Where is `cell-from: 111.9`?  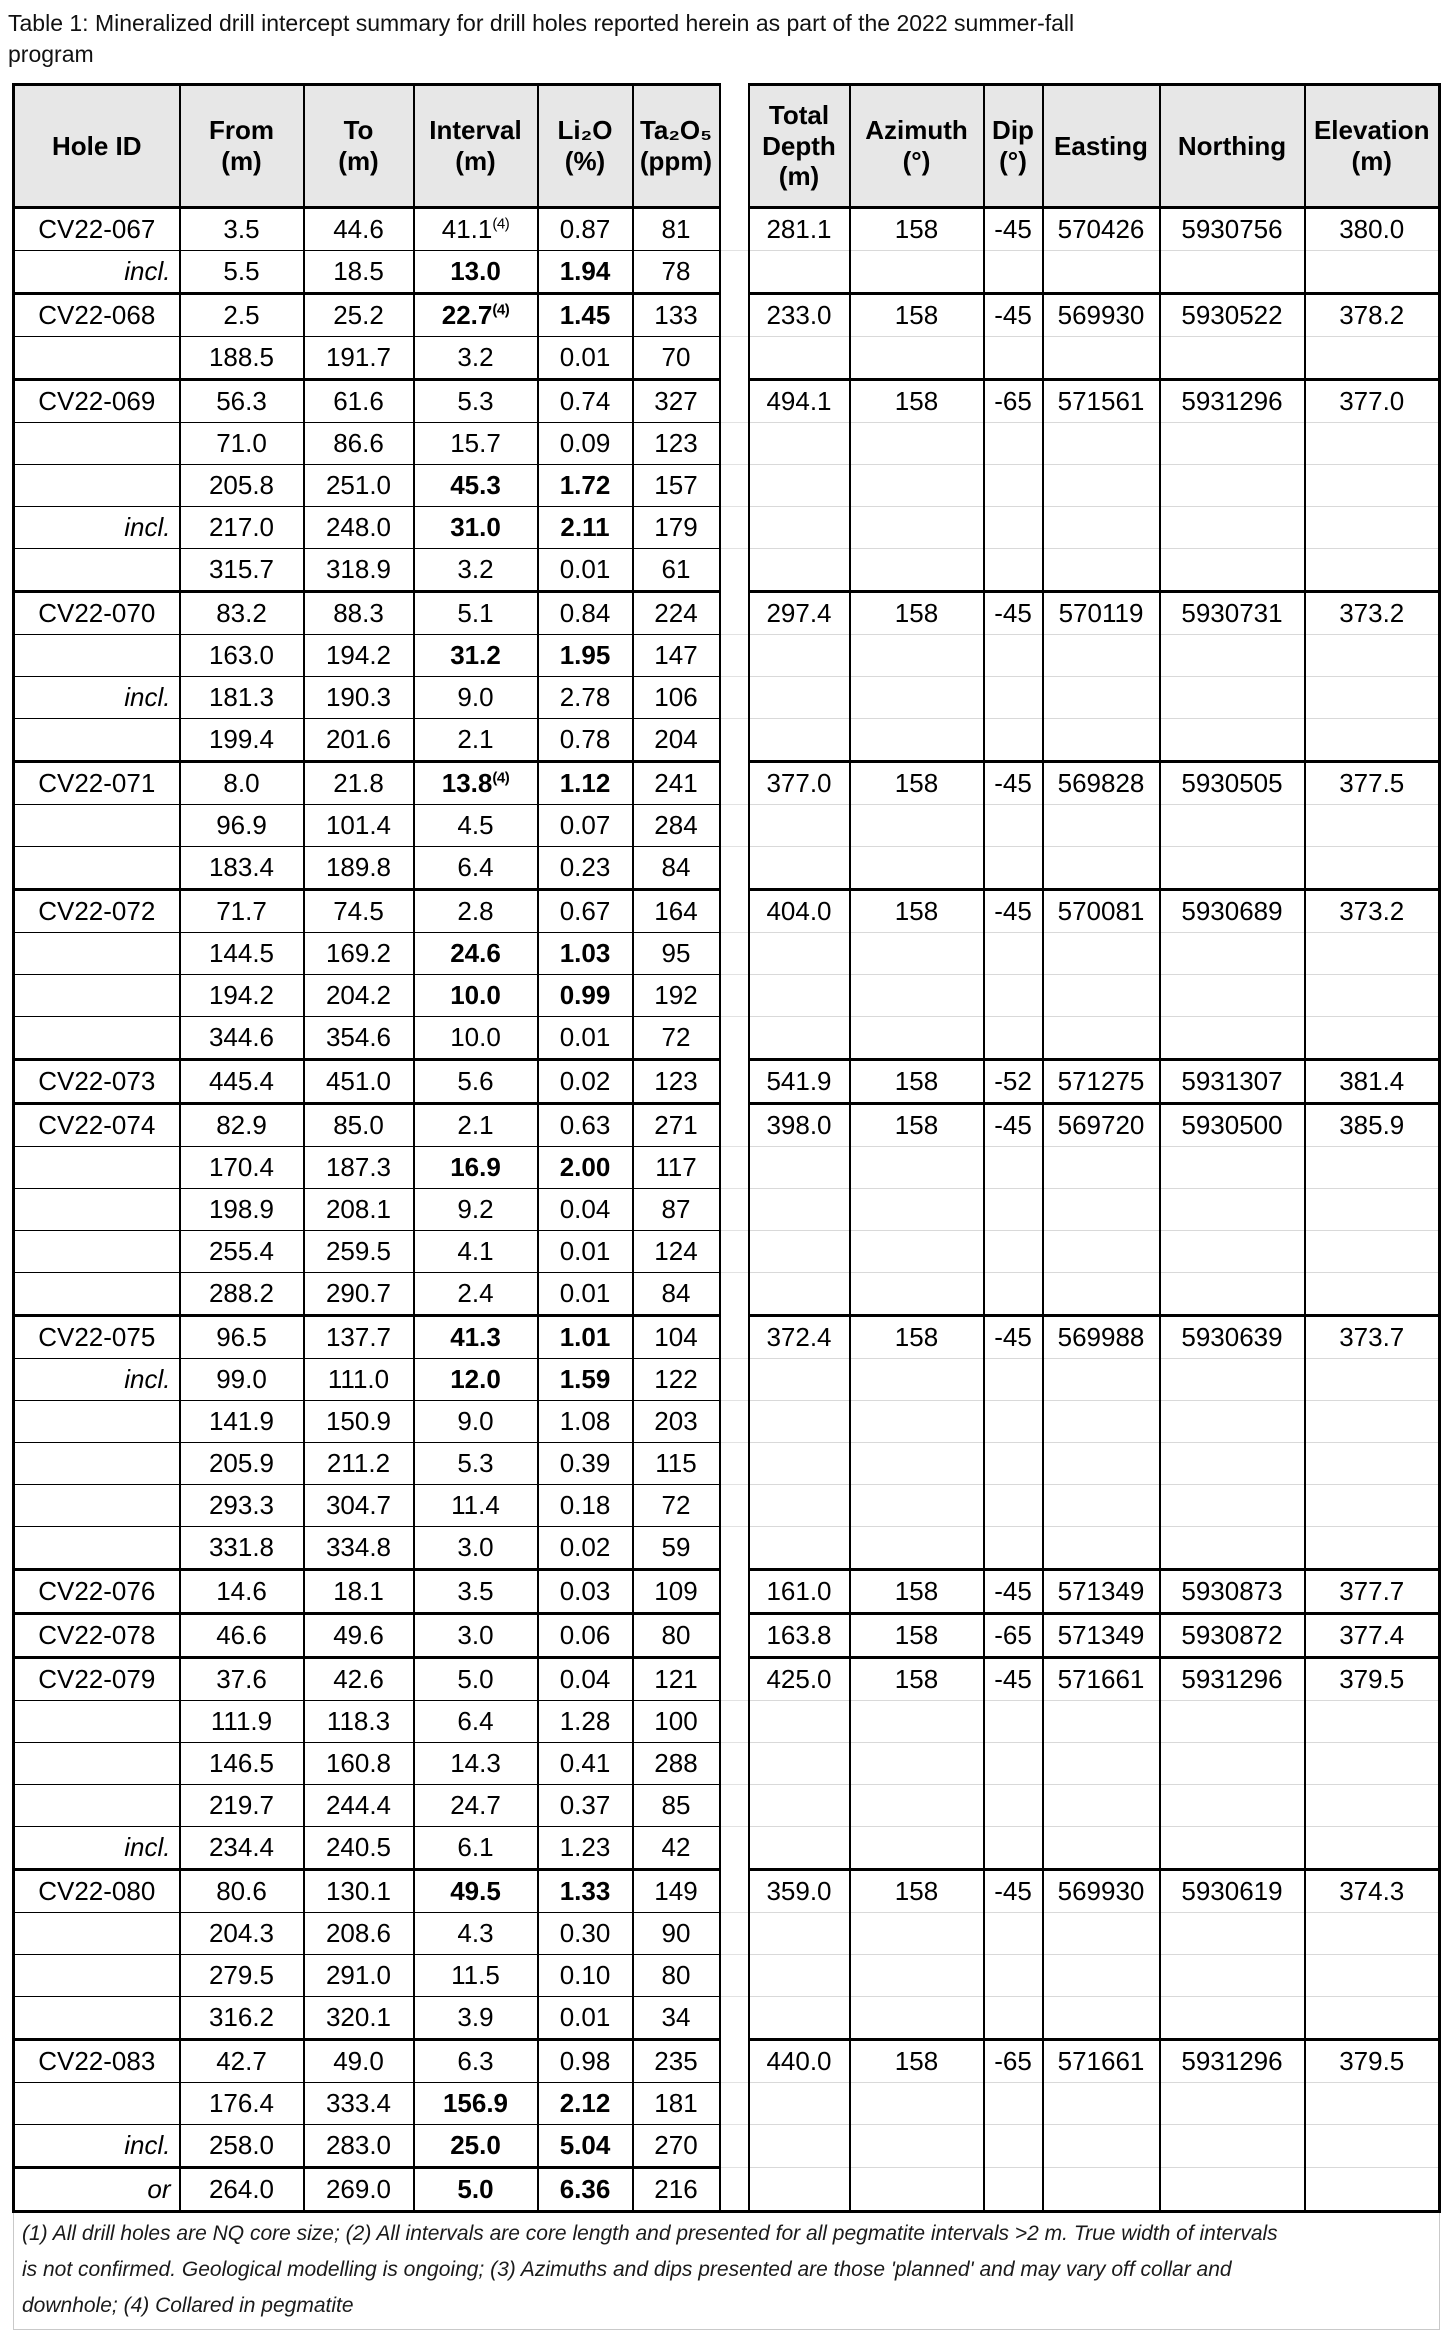
cell-from: 111.9 is located at coordinates (241, 1721).